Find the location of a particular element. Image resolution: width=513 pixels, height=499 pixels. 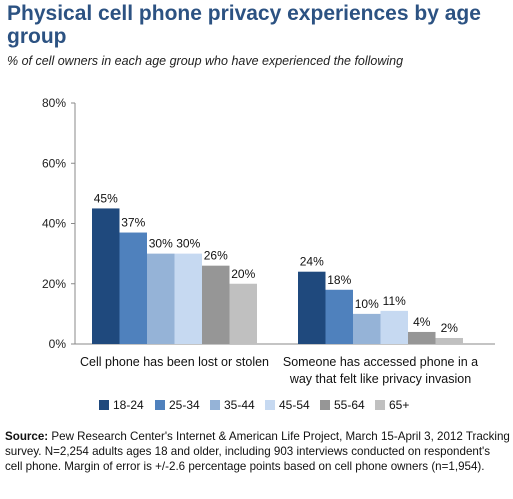

bar-value-label: 24% is located at coordinates (312, 262).